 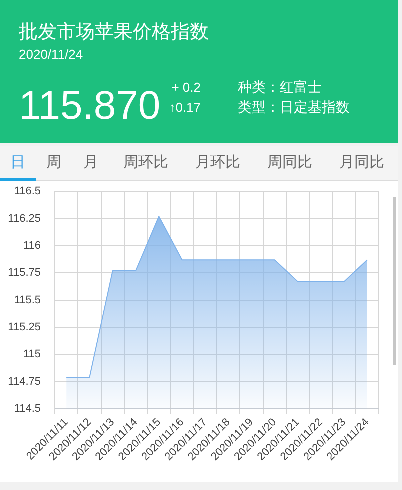 I want to click on text: ↑0.17, so click(x=184, y=107).